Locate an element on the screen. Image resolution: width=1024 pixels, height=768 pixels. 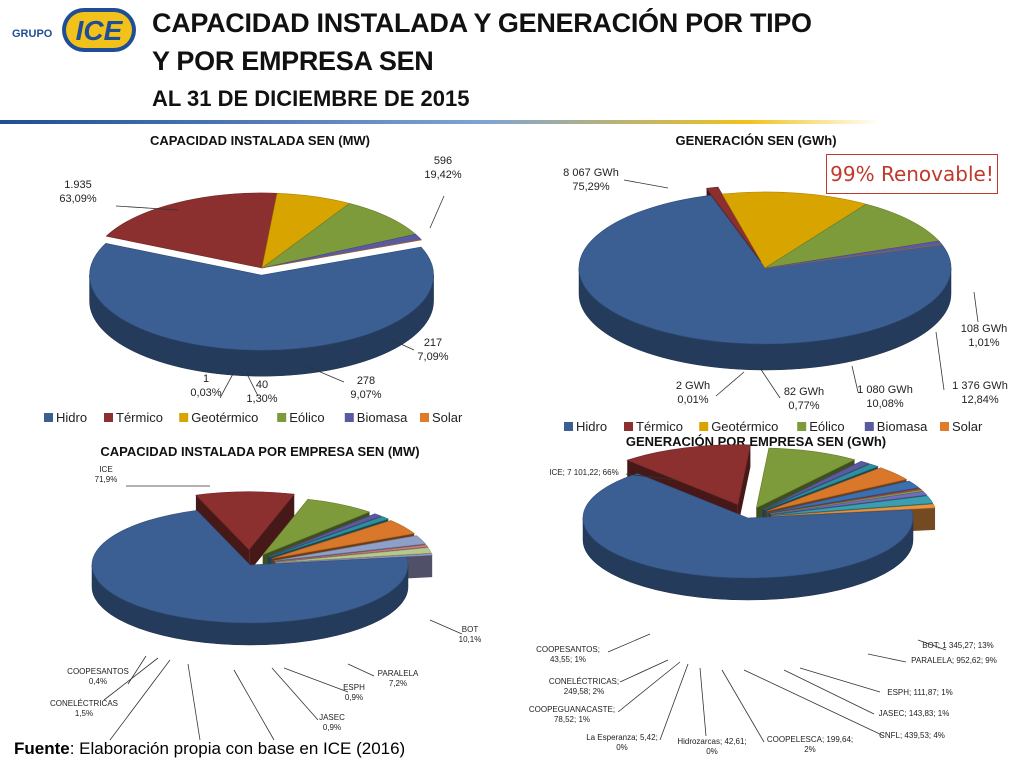
slice-la-esperanza is located at coordinates (847, 502).